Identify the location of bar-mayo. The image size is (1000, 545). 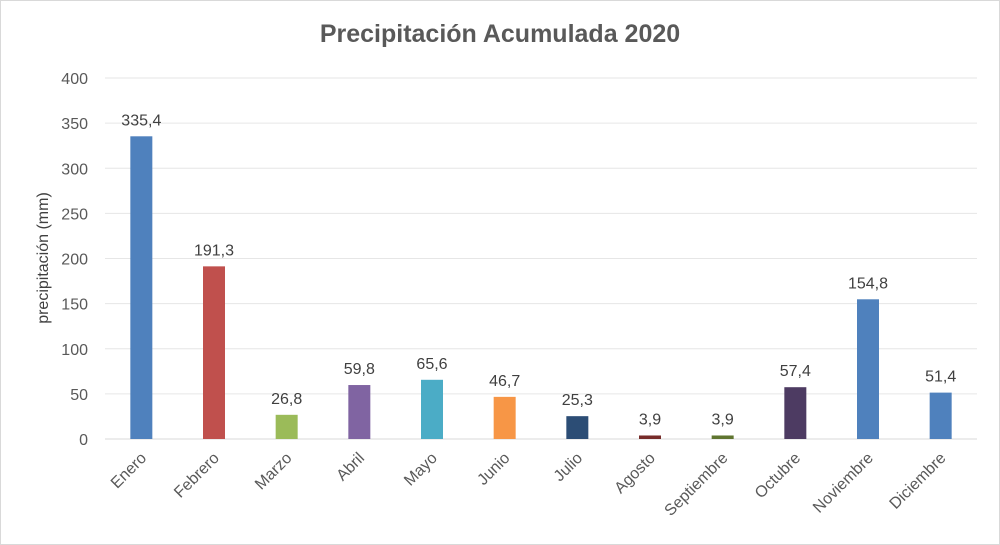
(432, 409).